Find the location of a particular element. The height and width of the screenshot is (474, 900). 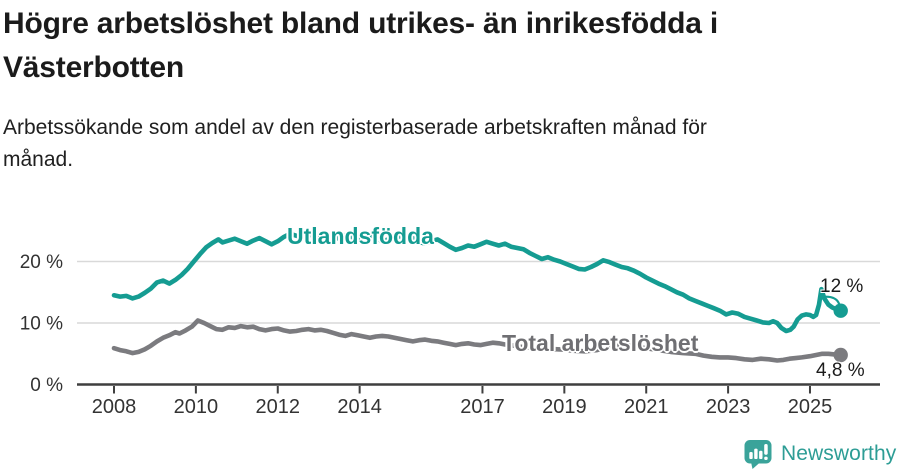

y-tick-label: 20 % is located at coordinates (41, 262).